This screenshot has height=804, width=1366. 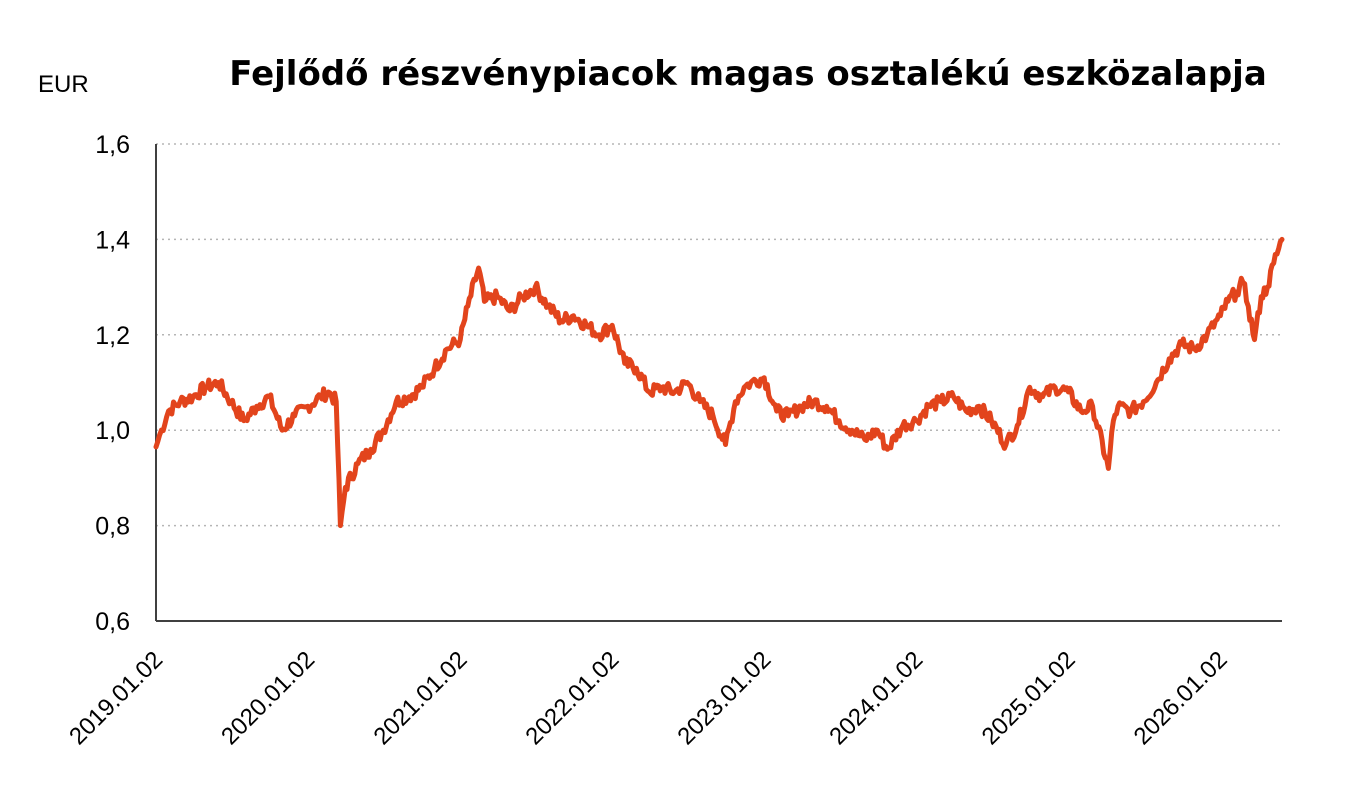 What do you see at coordinates (112, 145) in the screenshot?
I see `y-tick-label: 1,6` at bounding box center [112, 145].